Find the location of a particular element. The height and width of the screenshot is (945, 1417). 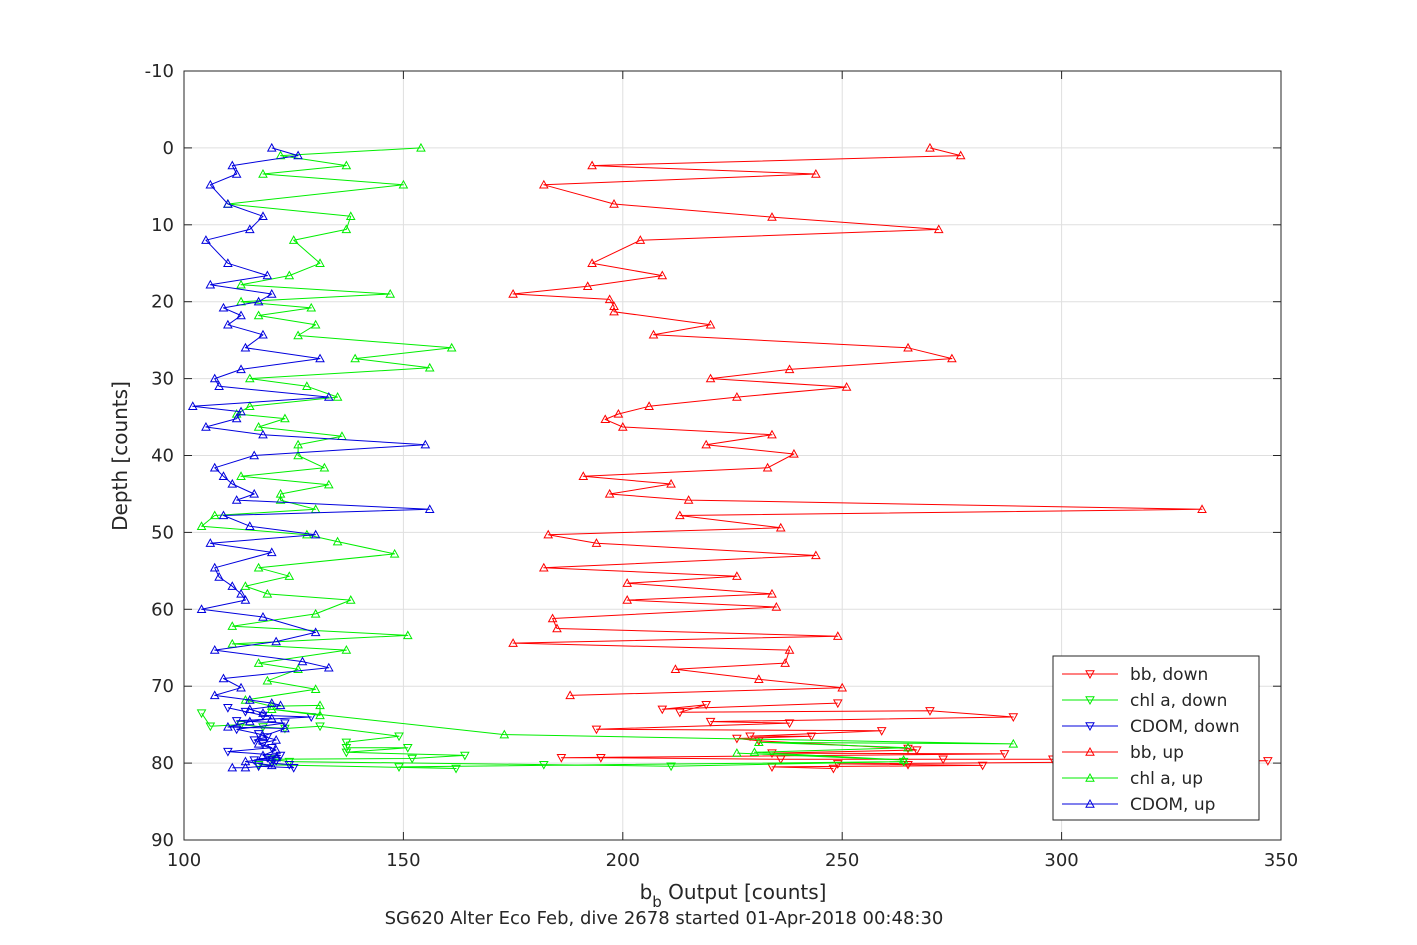

series-cdom-up is located at coordinates (311, 457).